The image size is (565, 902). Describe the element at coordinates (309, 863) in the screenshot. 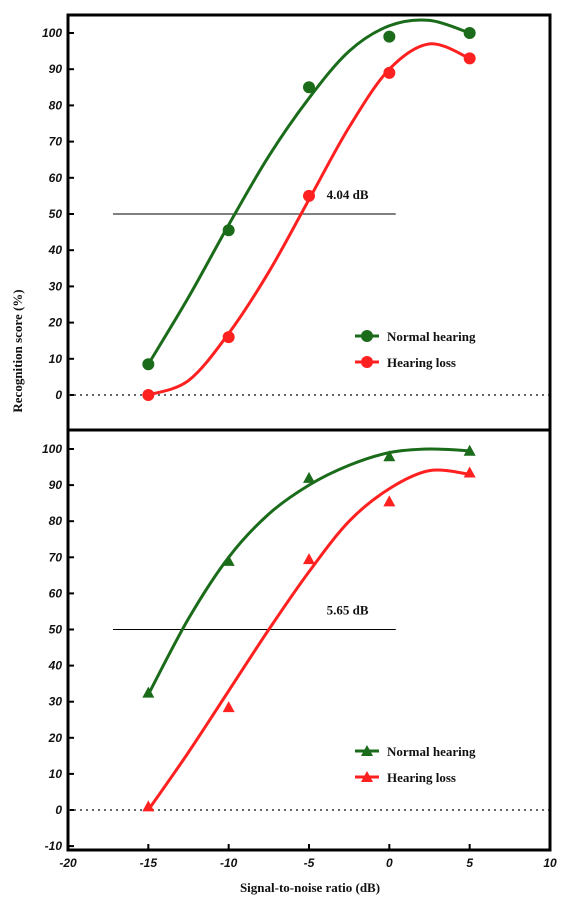

I see `x-tick-label: -5` at that location.